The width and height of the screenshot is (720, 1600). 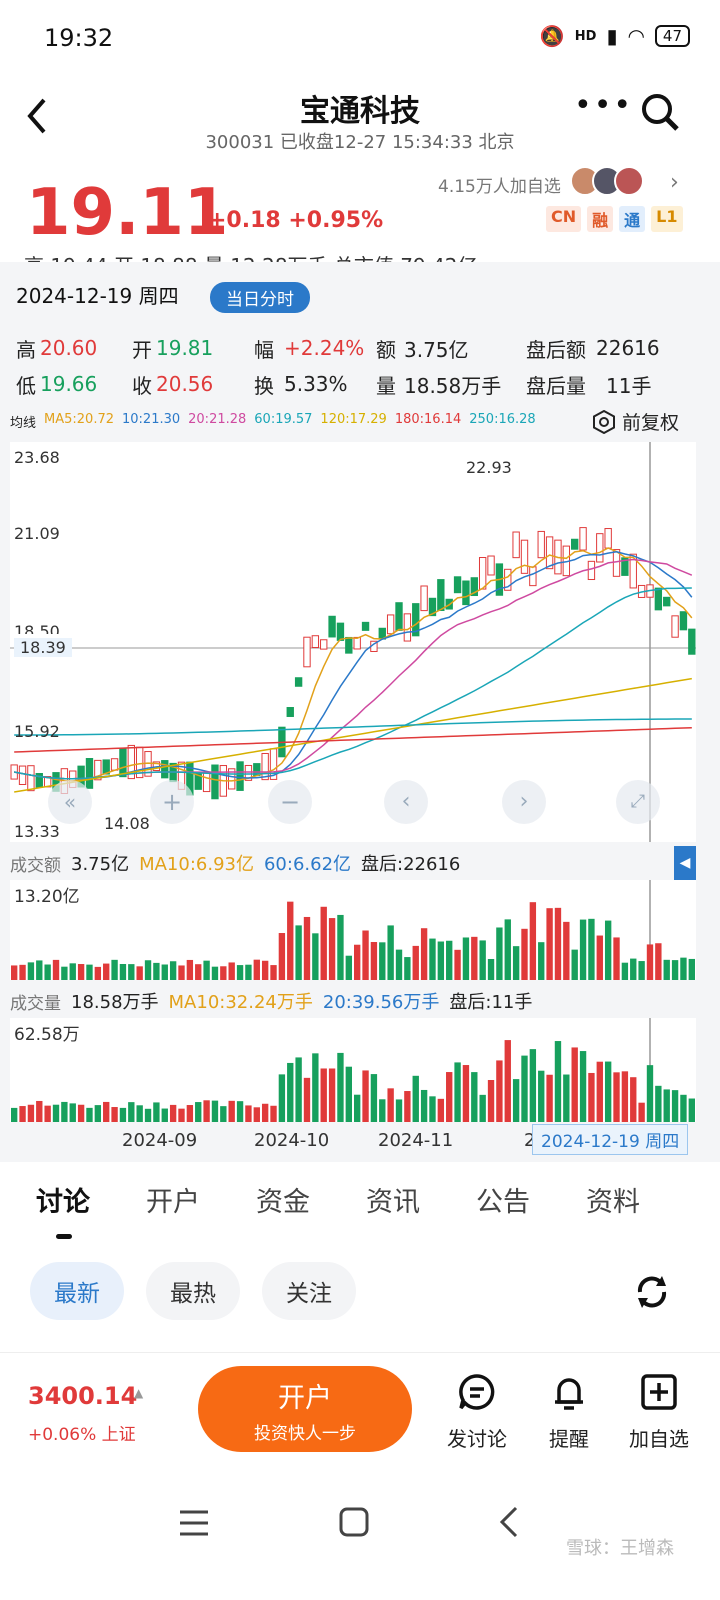 I want to click on scroll-left-button: ‹, so click(x=406, y=802).